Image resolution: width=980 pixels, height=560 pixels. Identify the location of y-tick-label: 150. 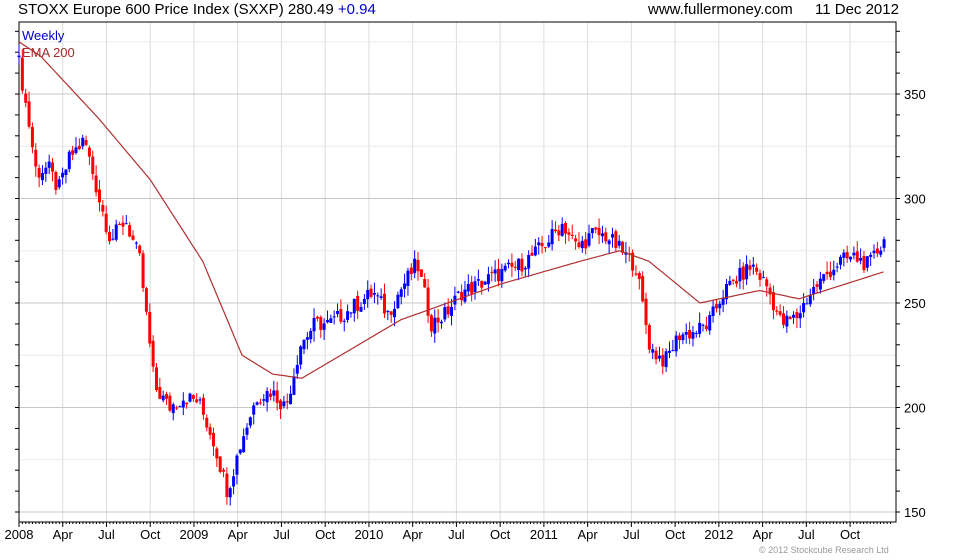
(915, 512).